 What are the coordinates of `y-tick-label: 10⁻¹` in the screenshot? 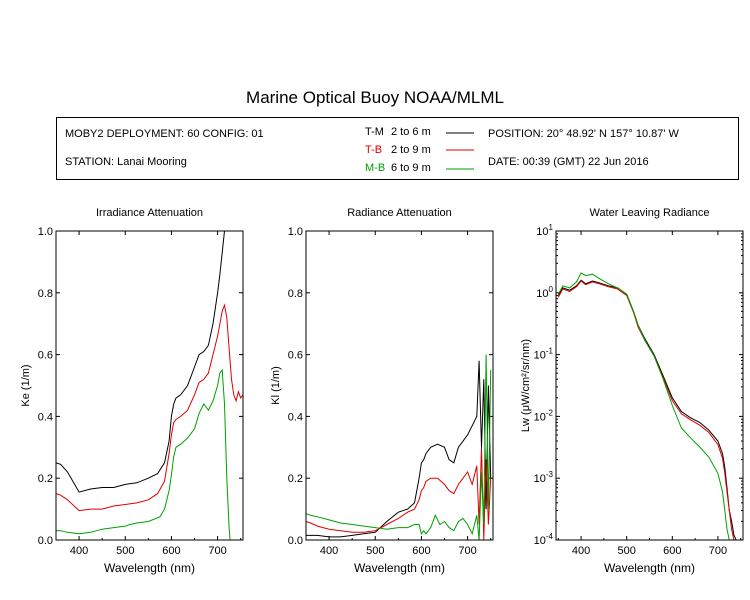 It's located at (544, 354).